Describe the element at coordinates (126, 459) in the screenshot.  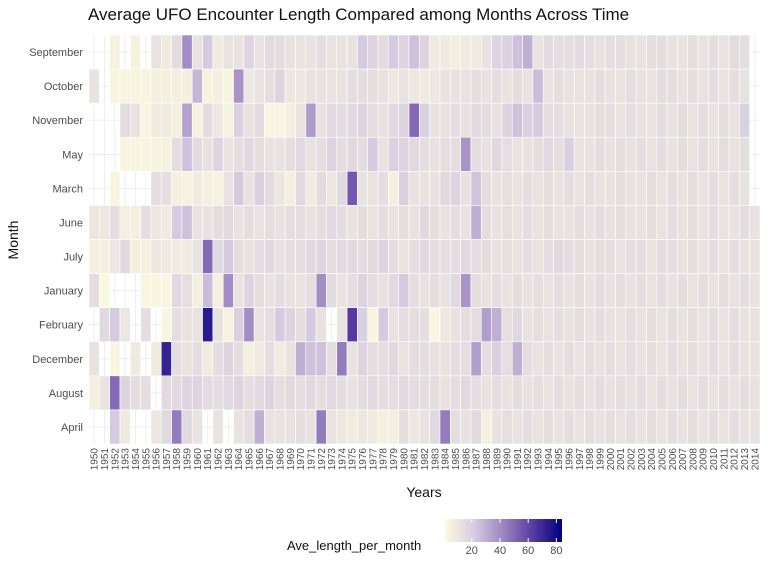
I see `x-tick-label: 1953` at that location.